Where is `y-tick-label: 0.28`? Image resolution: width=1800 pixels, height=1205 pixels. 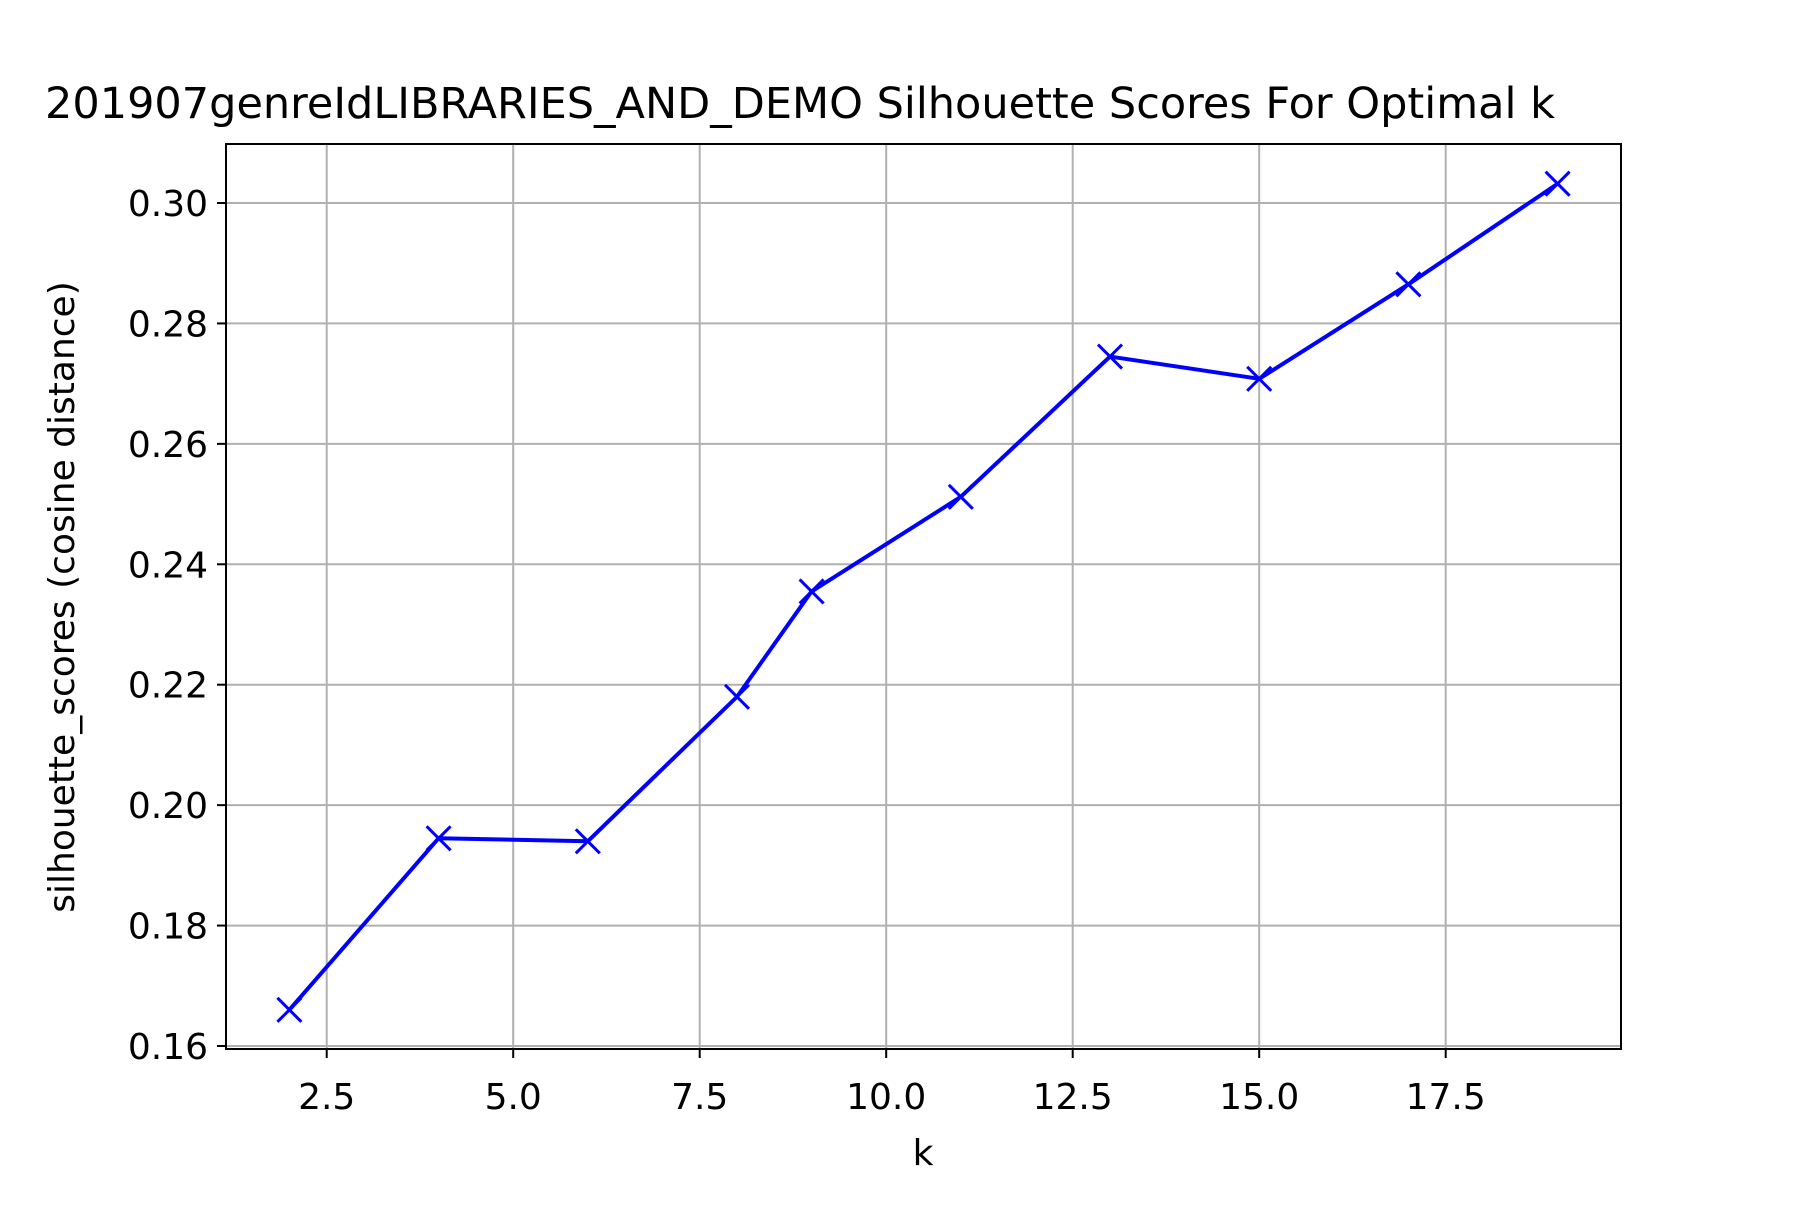
y-tick-label: 0.28 is located at coordinates (168, 324).